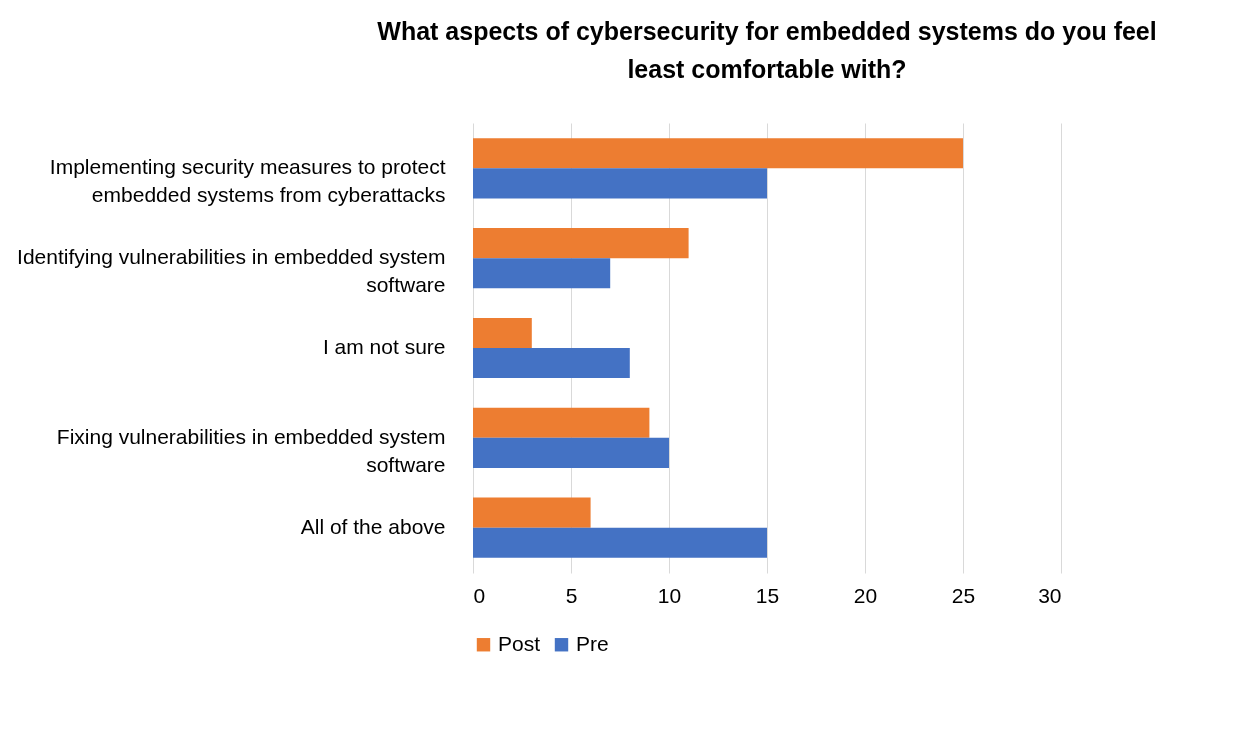 This screenshot has width=1236, height=738. I want to click on x-tick-label: 5, so click(571, 595).